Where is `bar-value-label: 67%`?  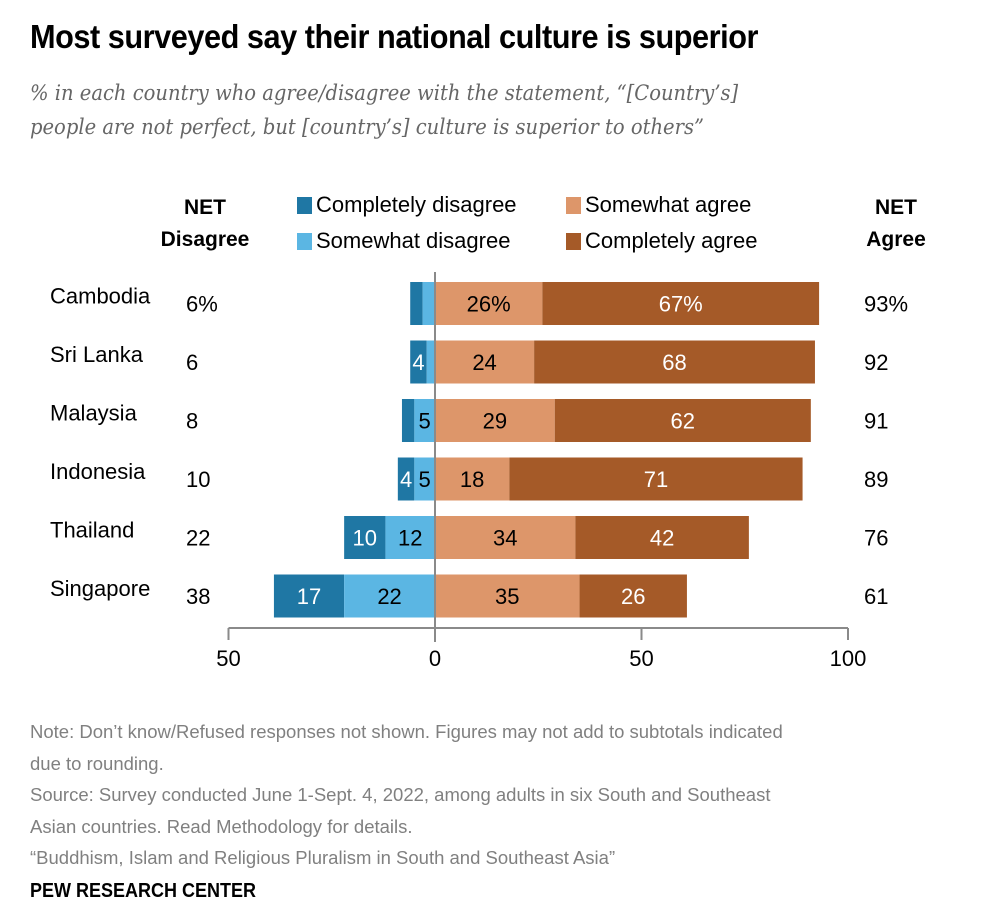
bar-value-label: 67% is located at coordinates (681, 304).